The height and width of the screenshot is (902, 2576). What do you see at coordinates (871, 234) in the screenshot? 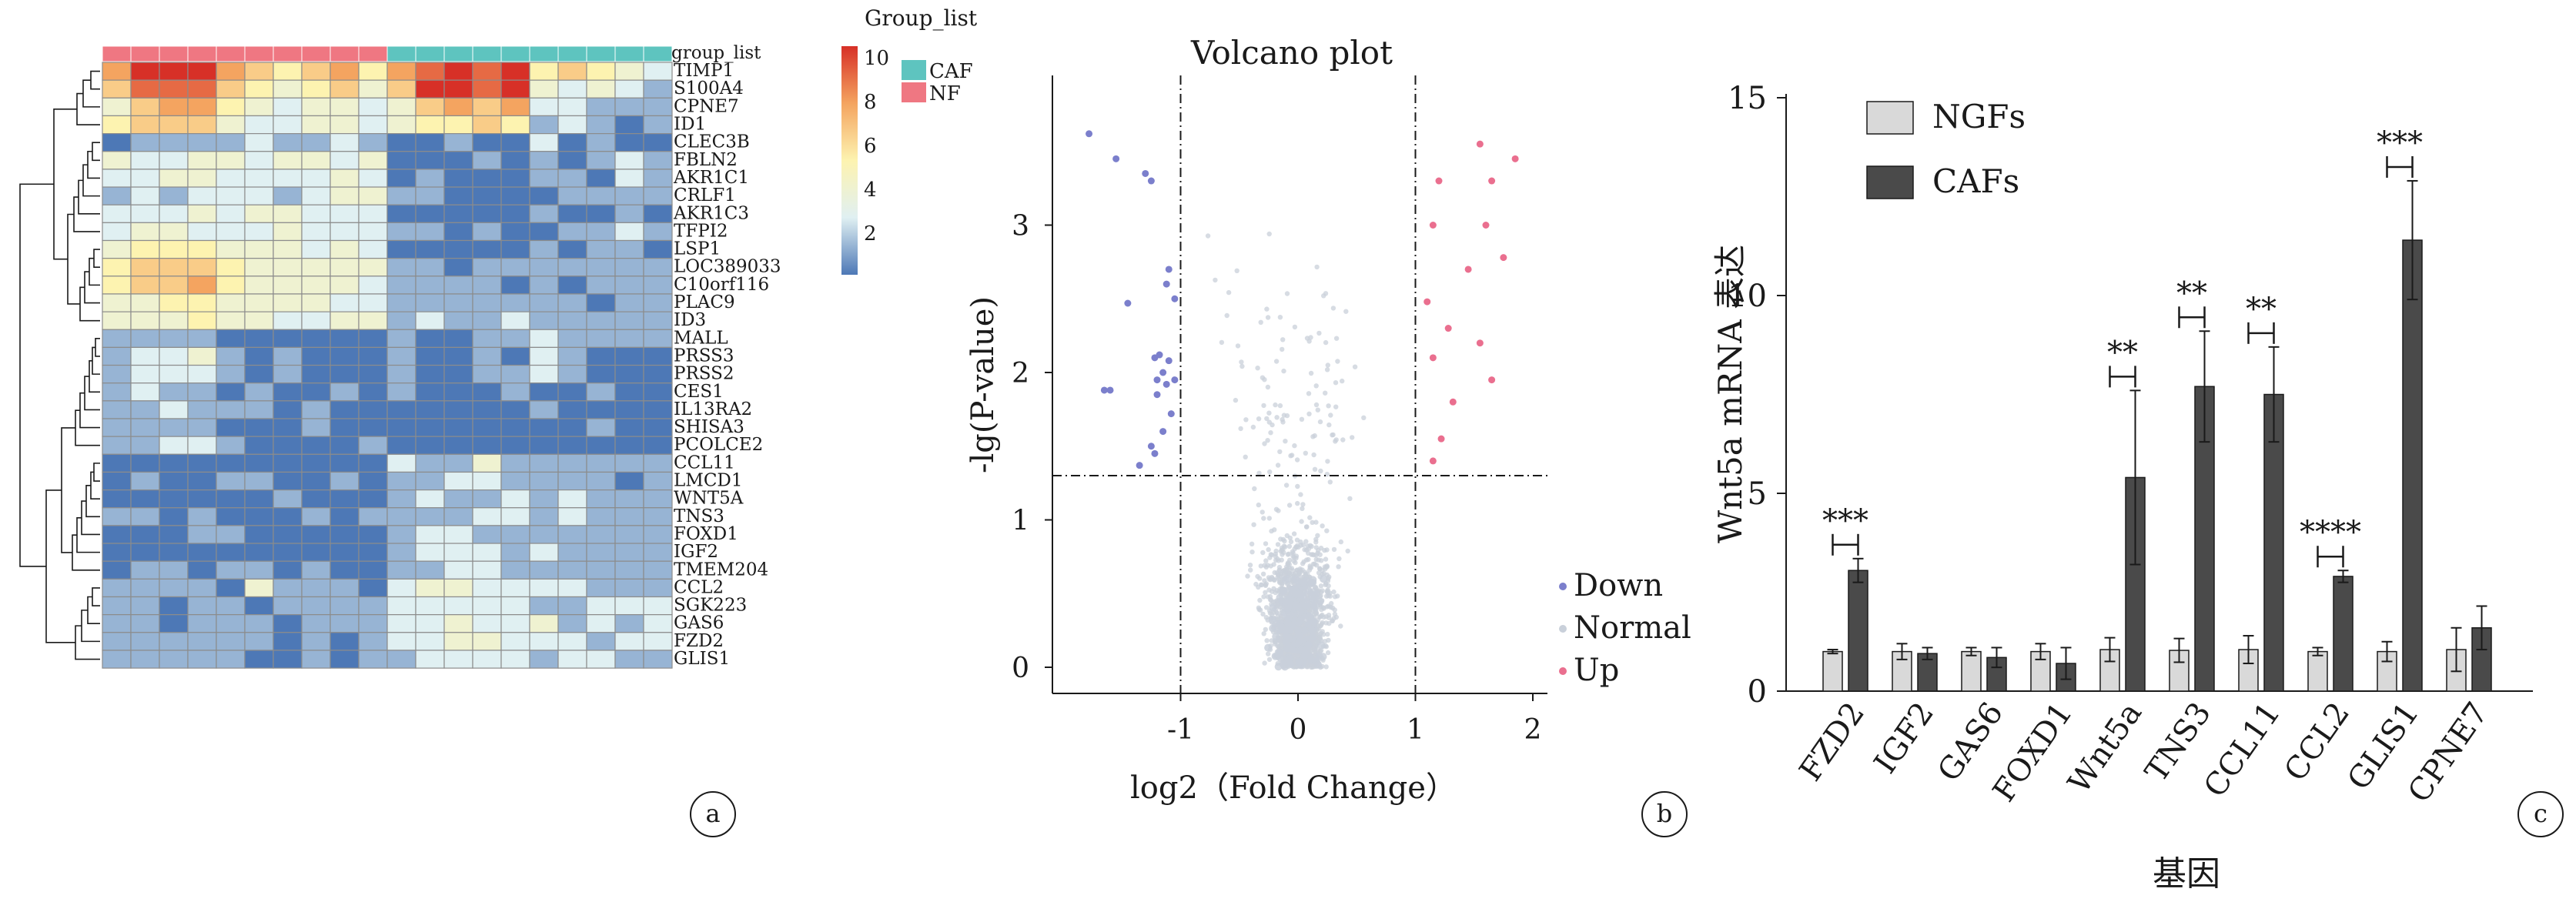
I see `scale-tick-label: 2` at bounding box center [871, 234].